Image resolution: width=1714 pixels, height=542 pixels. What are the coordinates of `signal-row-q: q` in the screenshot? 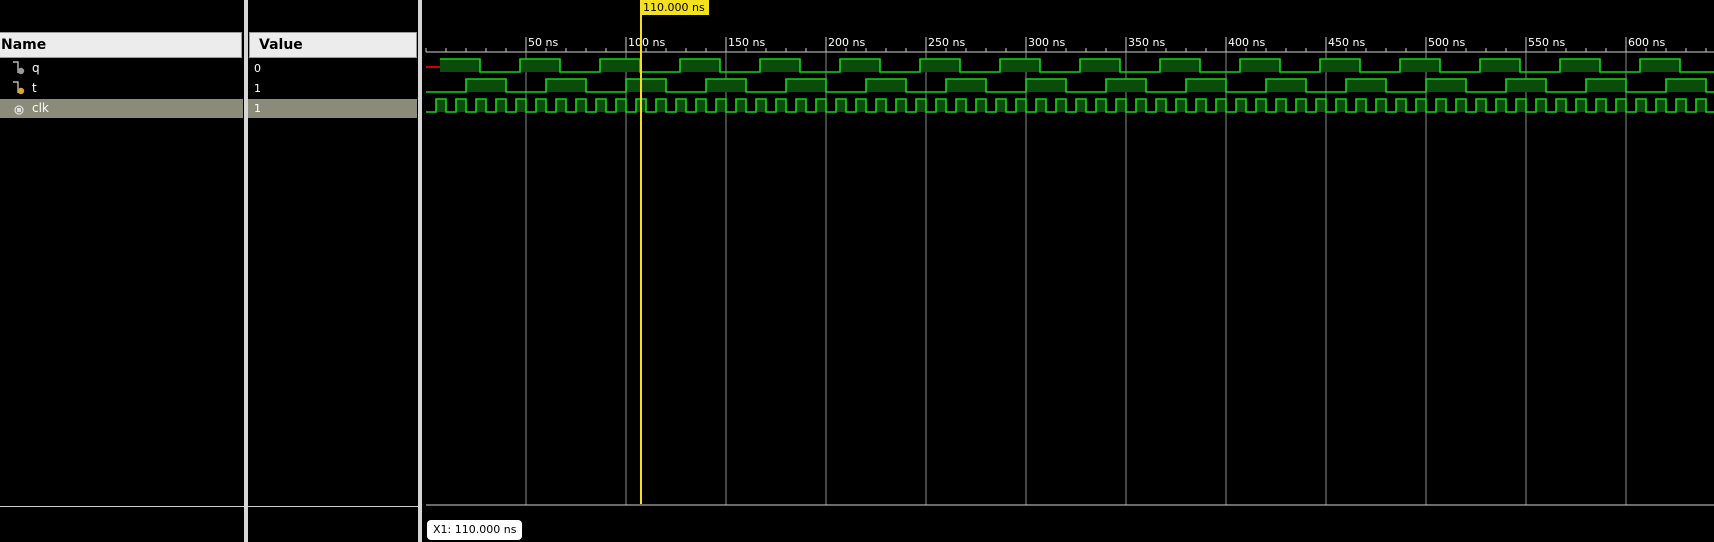 It's located at (122, 68).